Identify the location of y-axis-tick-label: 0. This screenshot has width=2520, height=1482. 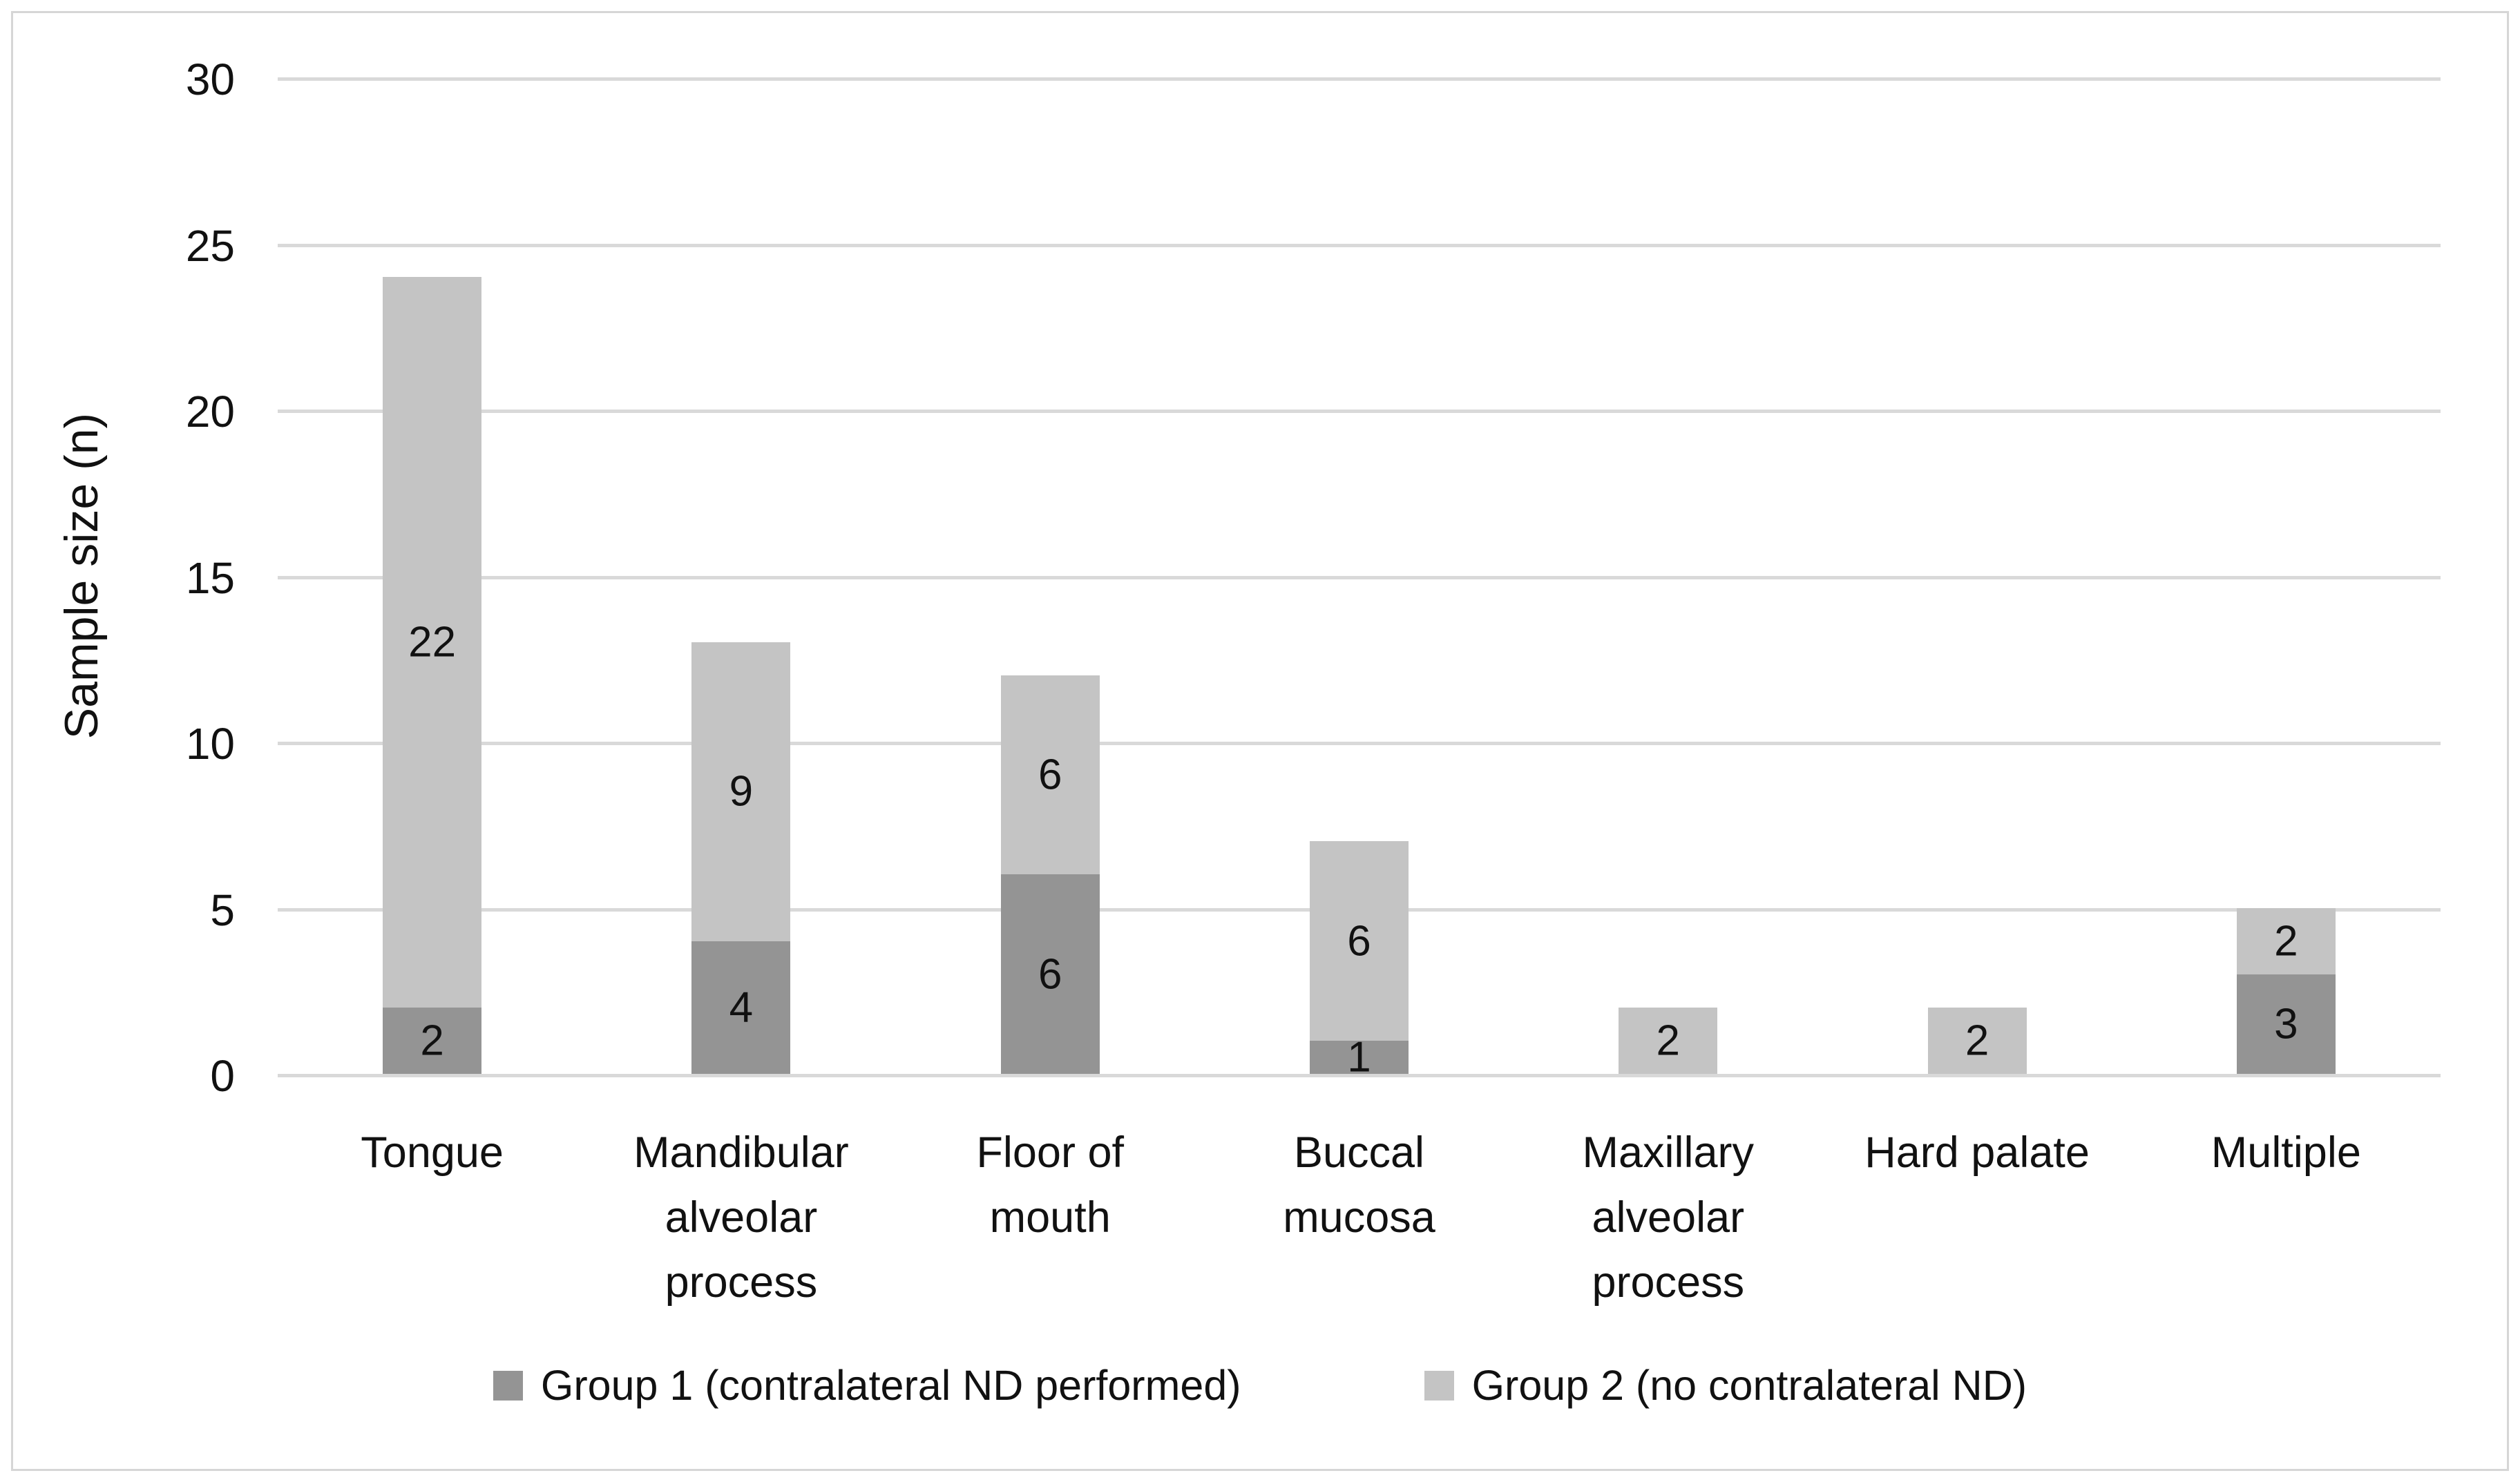
(222, 1076).